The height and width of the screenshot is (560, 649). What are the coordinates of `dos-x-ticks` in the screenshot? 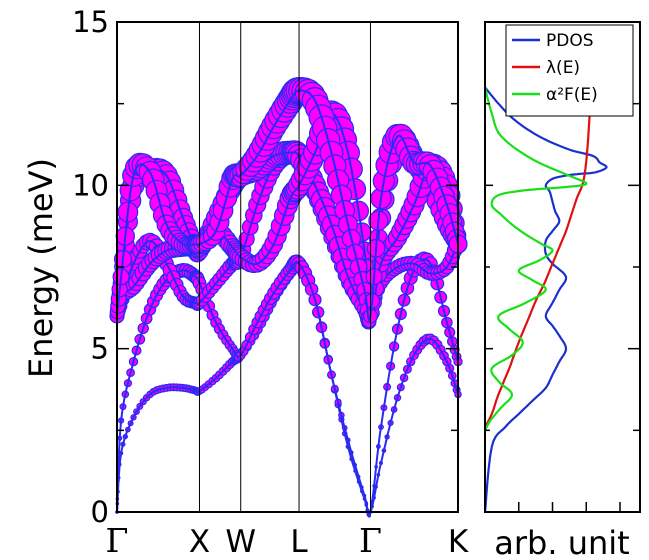 It's located at (569, 507).